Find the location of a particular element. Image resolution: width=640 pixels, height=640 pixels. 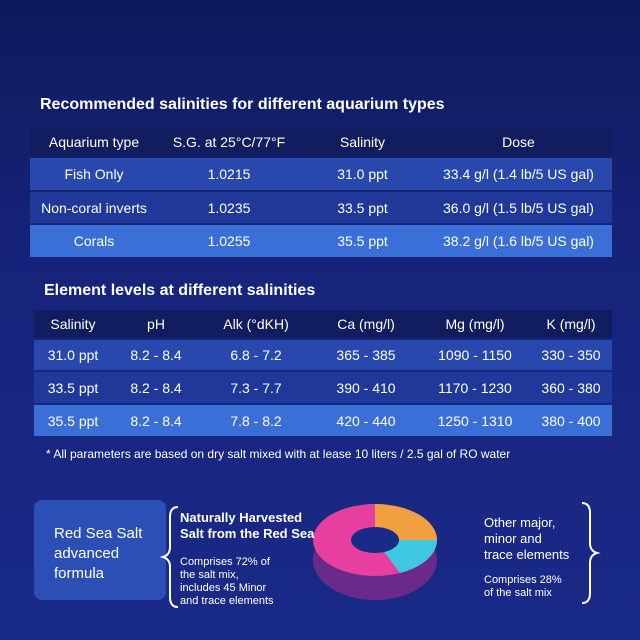

table-cell: 380 - 400 is located at coordinates (571, 420).